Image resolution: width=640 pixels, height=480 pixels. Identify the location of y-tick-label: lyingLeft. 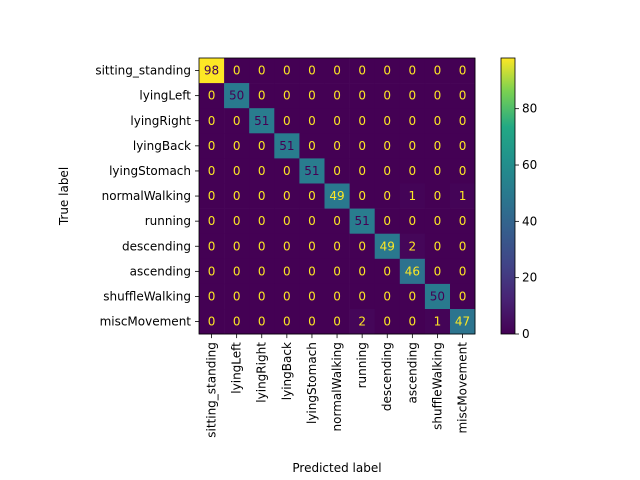
(165, 96).